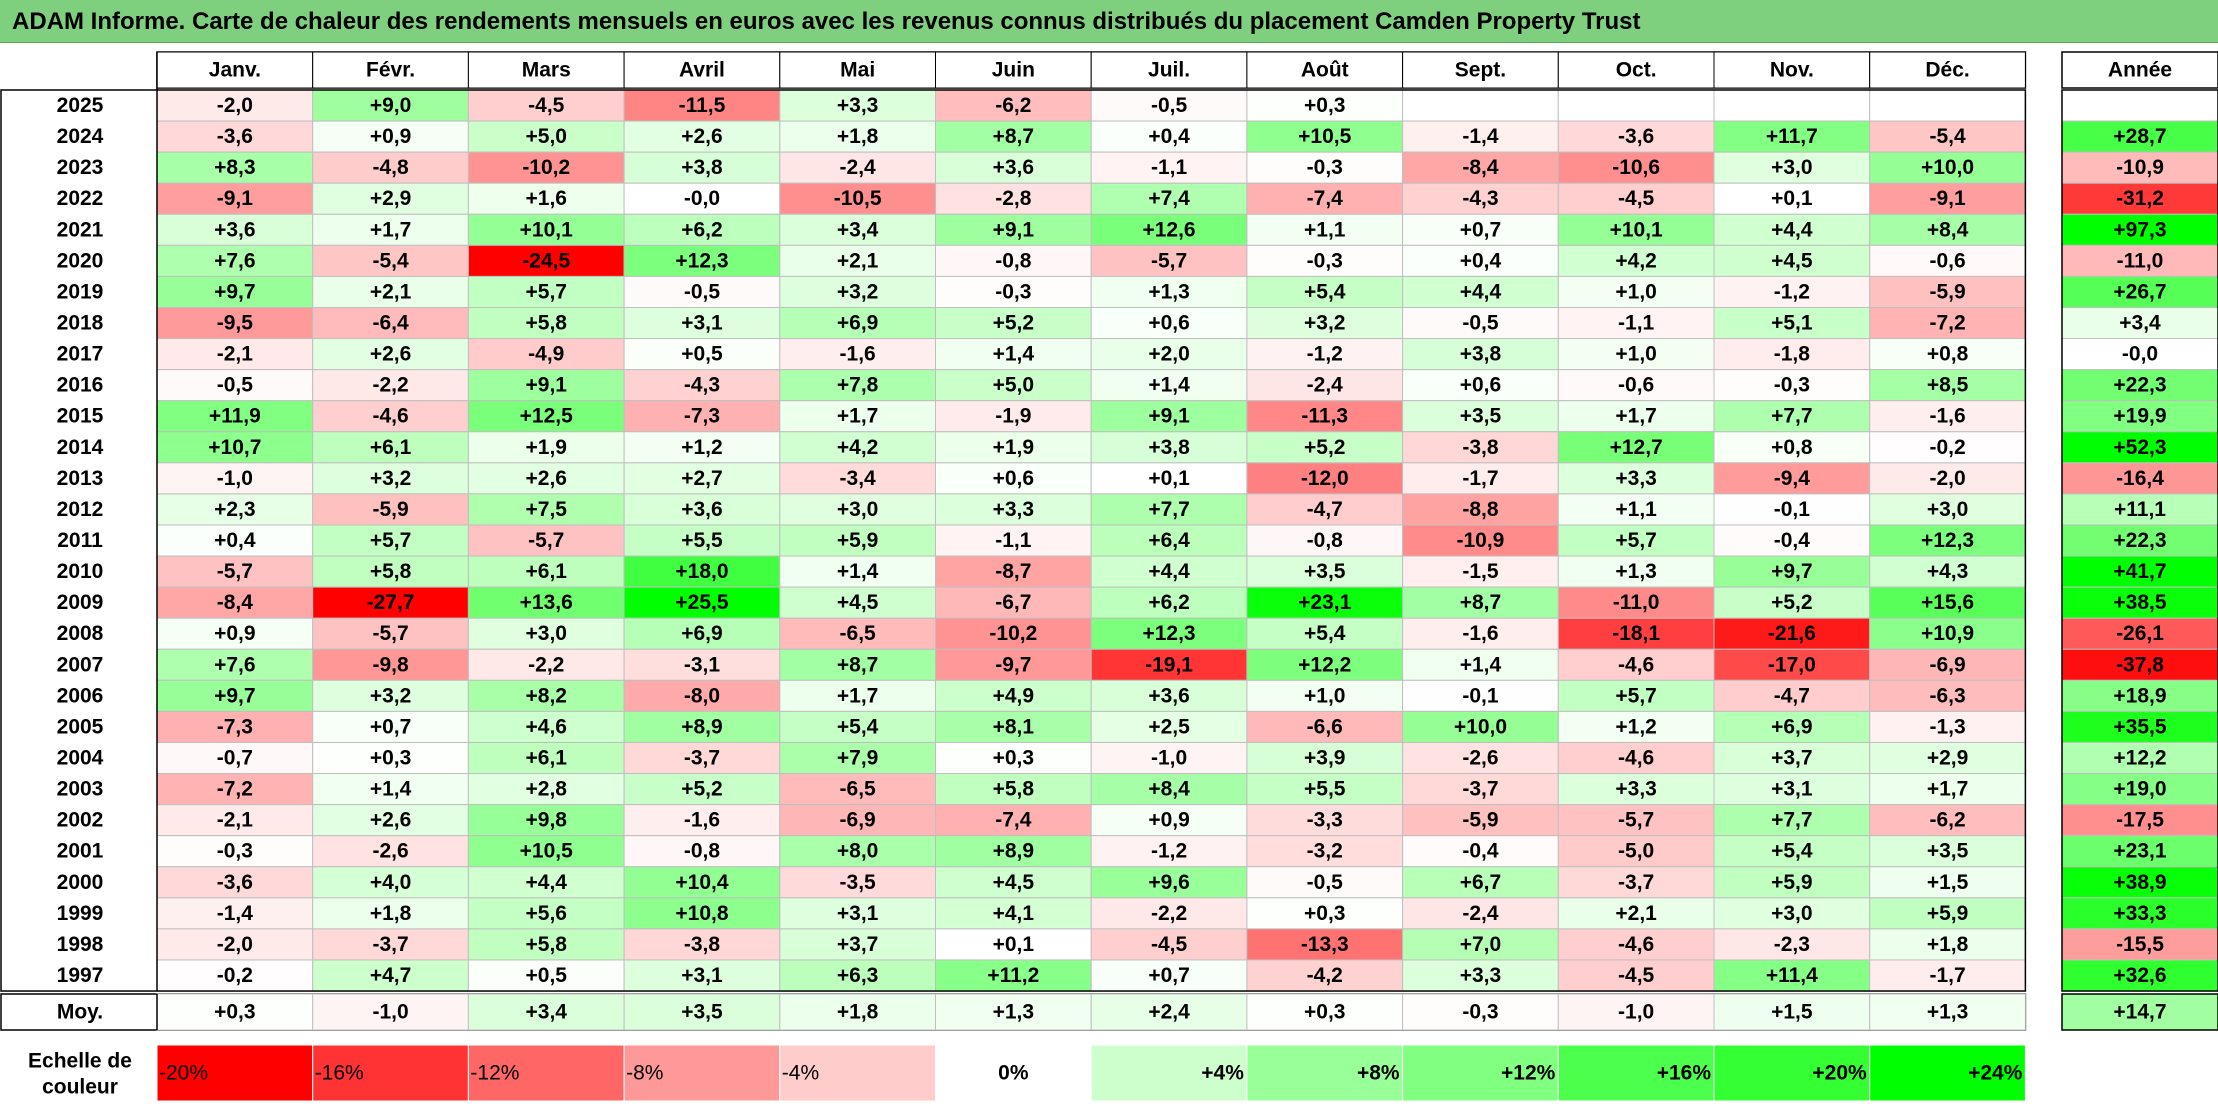  Describe the element at coordinates (546, 229) in the screenshot. I see `heatmap-cell-value: +10,1` at that location.